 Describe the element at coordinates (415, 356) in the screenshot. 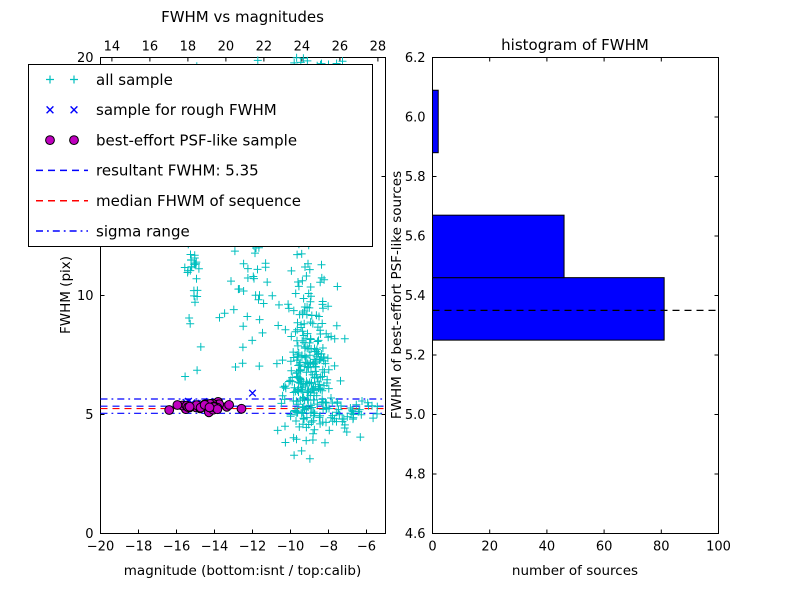

I see `y-tick-label: 5.2` at that location.